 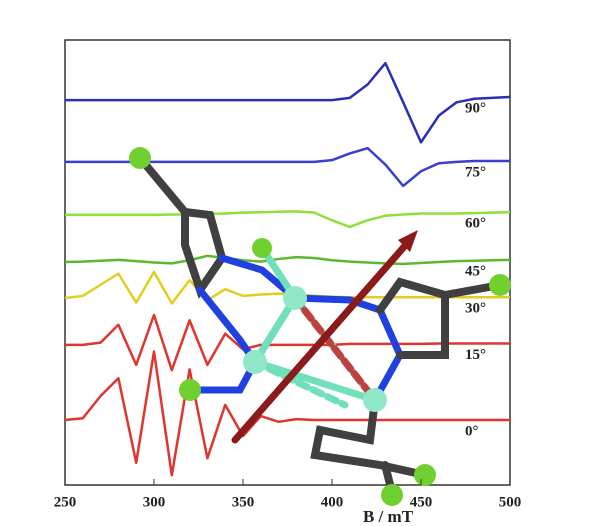 I want to click on trace-label: 45°, so click(x=475, y=271).